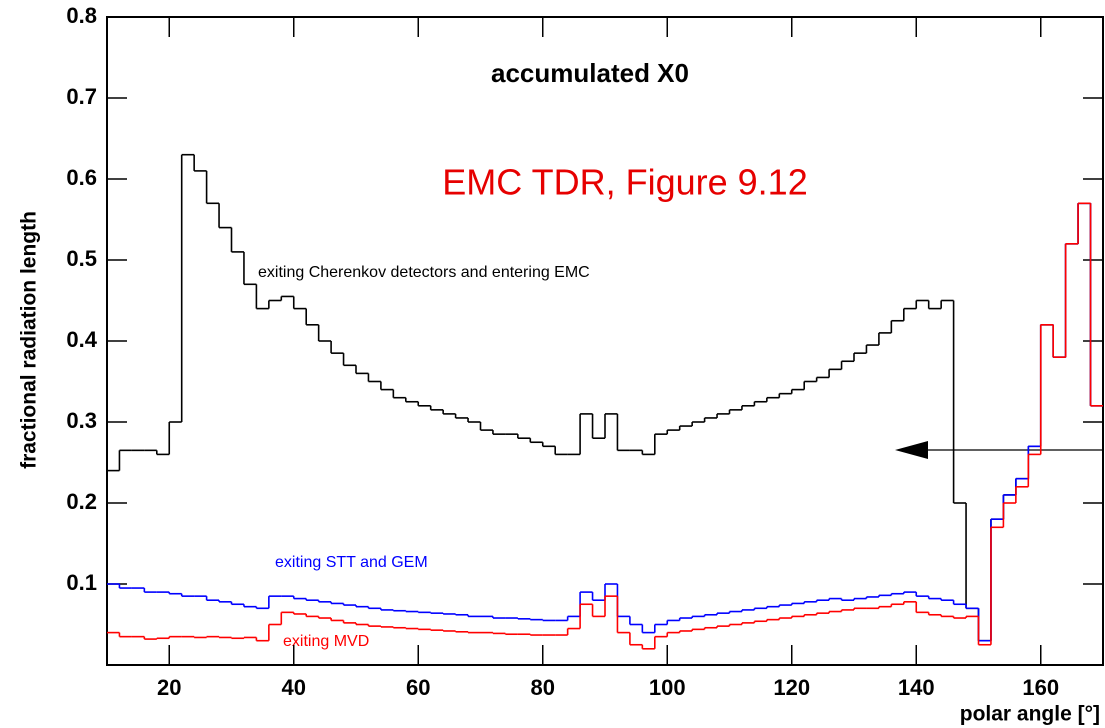 The width and height of the screenshot is (1105, 728). What do you see at coordinates (1030, 714) in the screenshot?
I see `x-axis-label: polar angle [°]` at bounding box center [1030, 714].